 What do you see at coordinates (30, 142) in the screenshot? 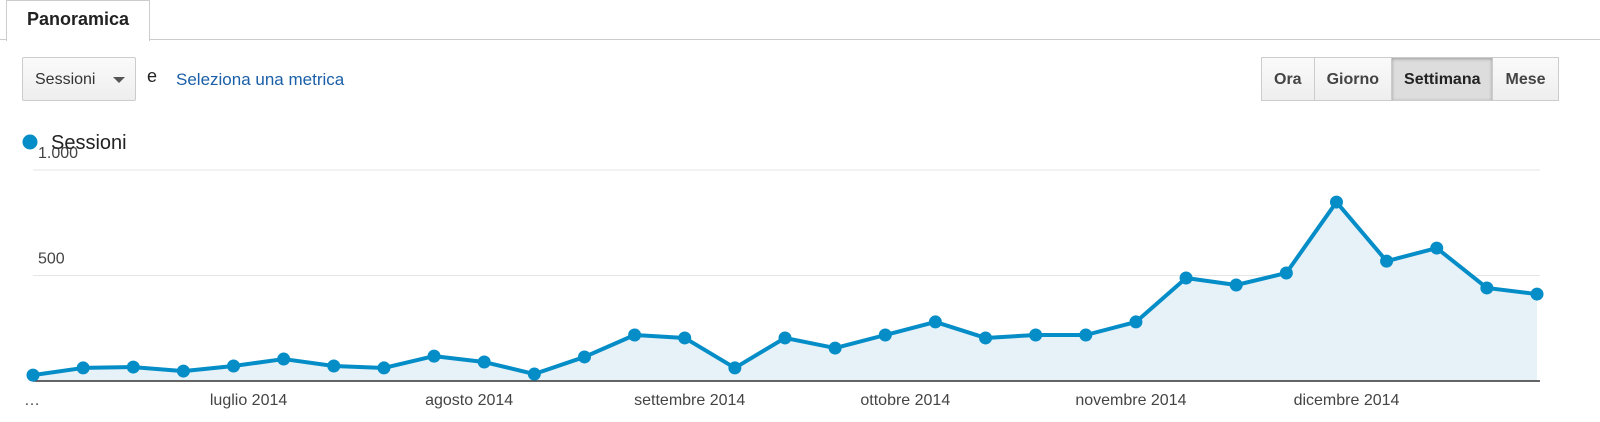
I see `legend-dot` at bounding box center [30, 142].